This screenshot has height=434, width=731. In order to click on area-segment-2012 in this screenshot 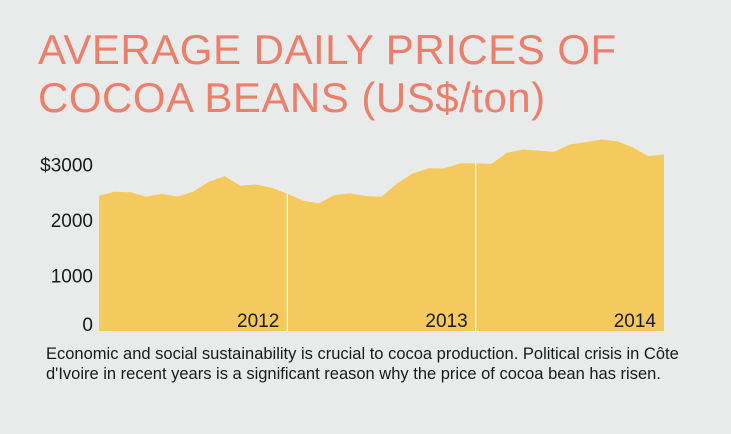, I will do `click(193, 253)`.